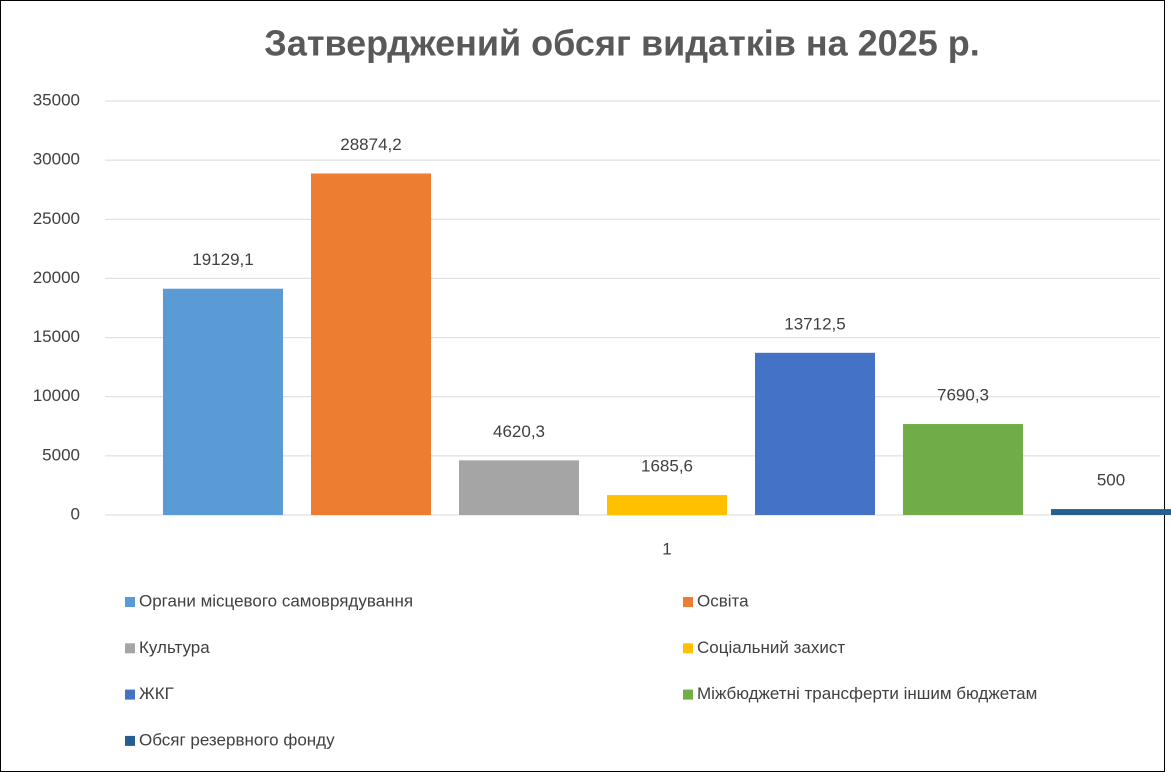 The image size is (1171, 772). Describe the element at coordinates (61, 454) in the screenshot. I see `y-tick-label: 5000` at that location.